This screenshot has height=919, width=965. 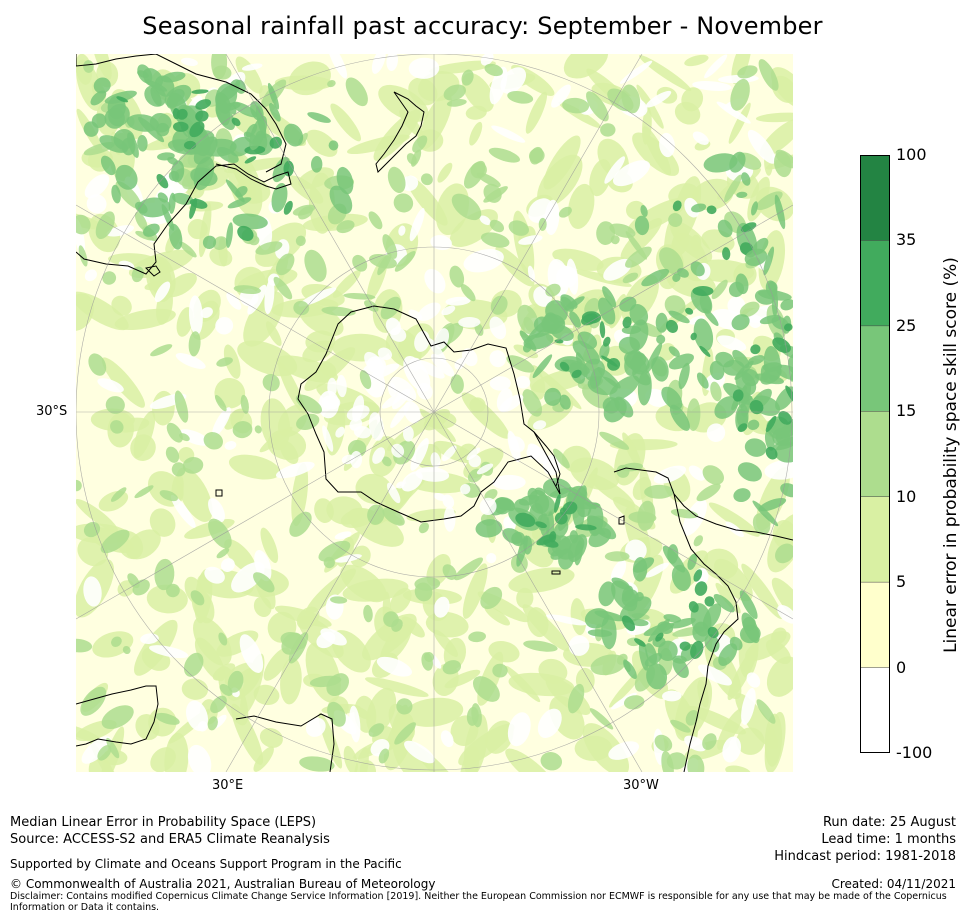 I want to click on colorbar-swatch, so click(x=875, y=369).